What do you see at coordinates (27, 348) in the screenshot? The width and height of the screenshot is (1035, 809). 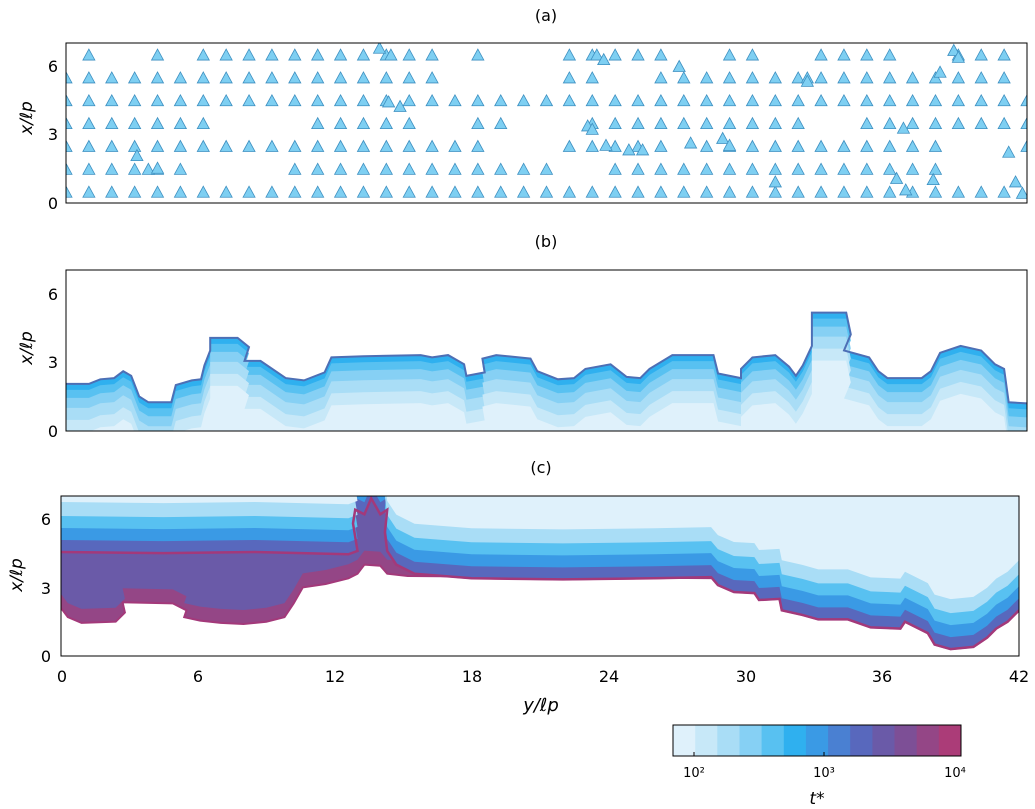 I see `panel-b-ylabel: x/ℓp` at bounding box center [27, 348].